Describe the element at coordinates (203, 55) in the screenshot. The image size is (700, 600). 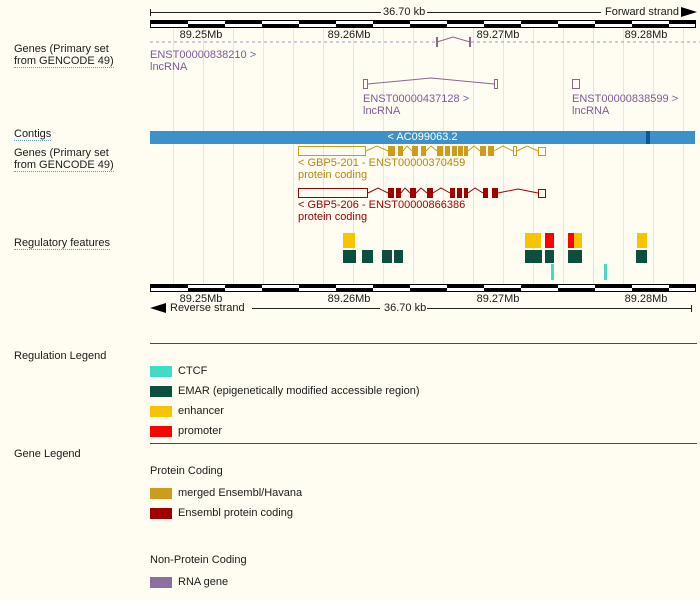
I see `transcript-id-ENST00000838210: ENST00000838210 >` at that location.